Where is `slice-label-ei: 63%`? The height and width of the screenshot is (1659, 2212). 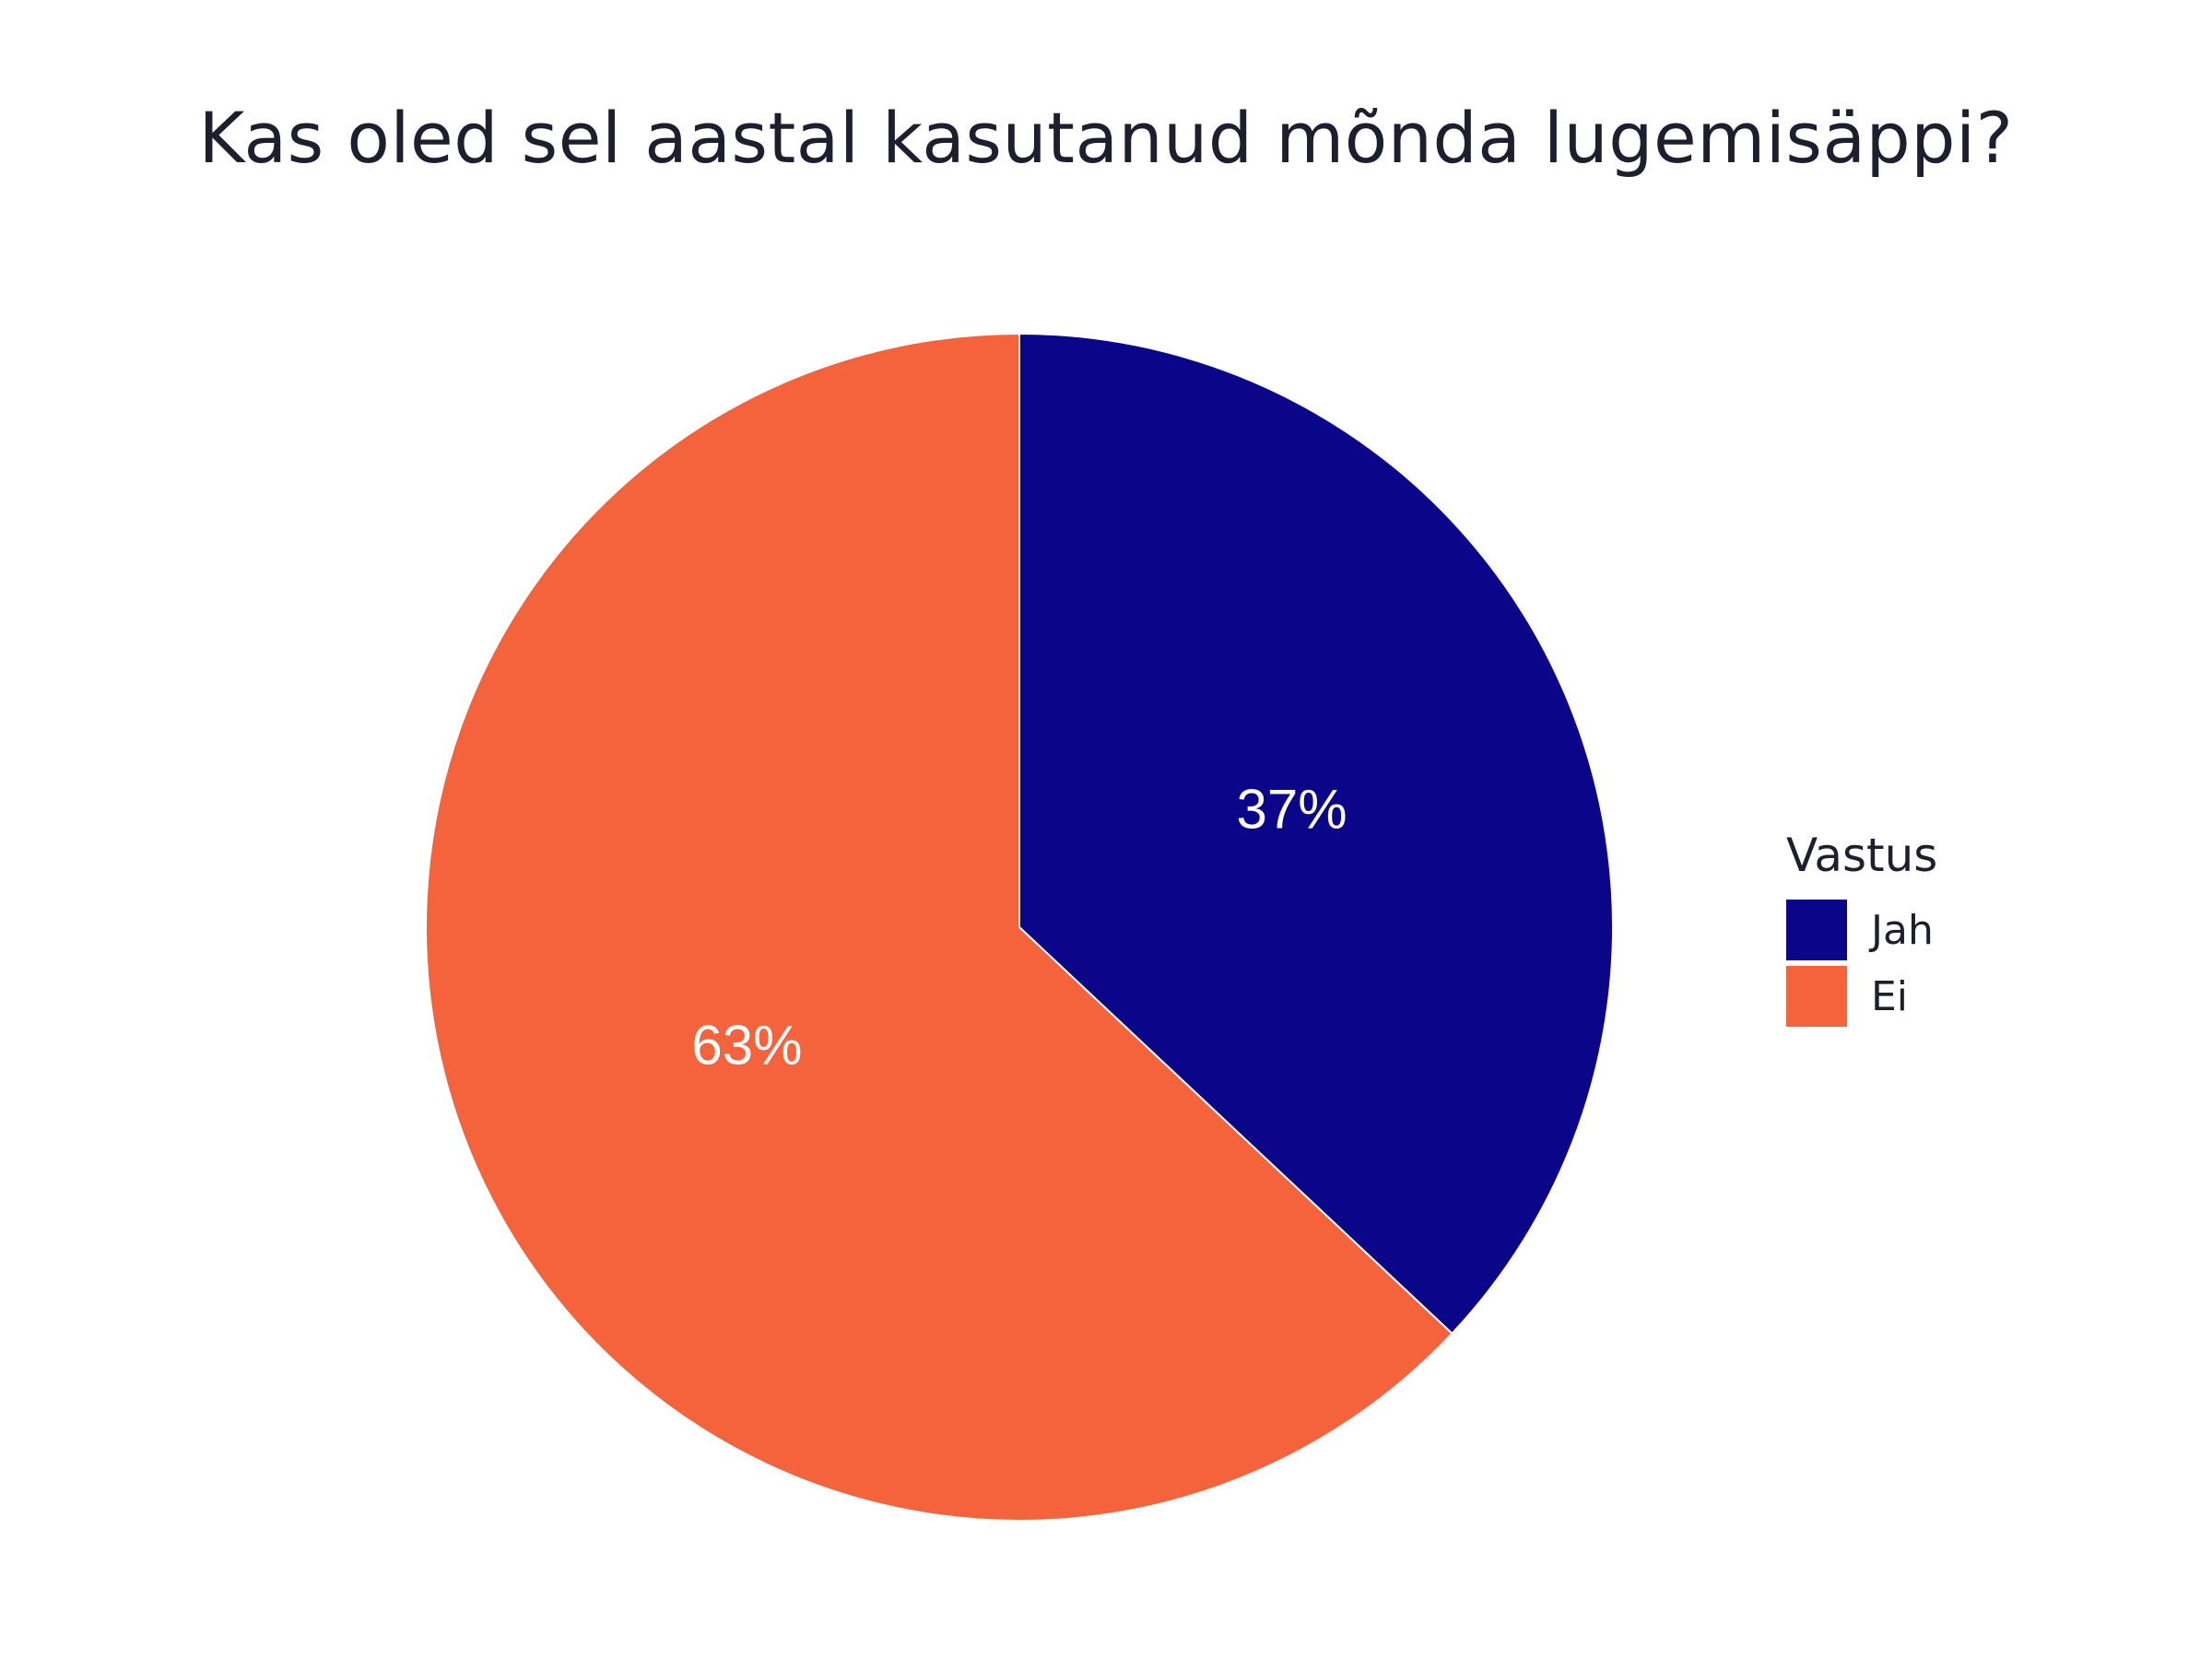
slice-label-ei: 63% is located at coordinates (746, 1045).